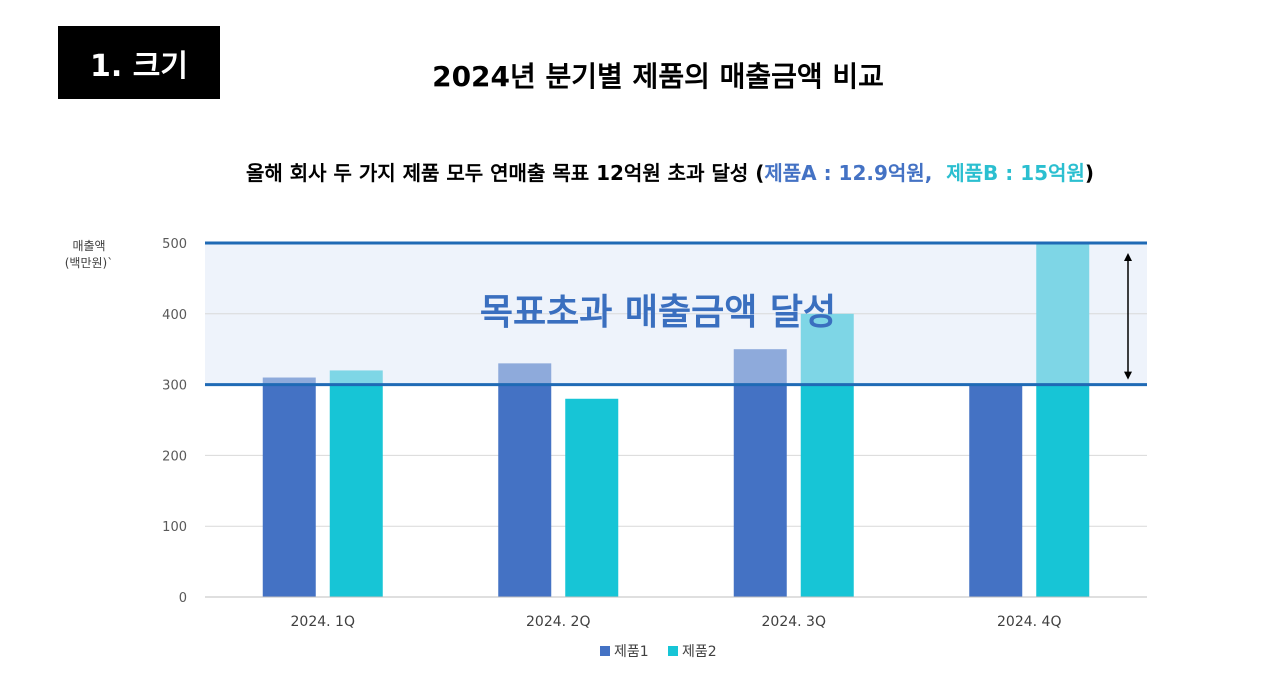  Describe the element at coordinates (827, 490) in the screenshot. I see `bar-제품2-3q` at that location.